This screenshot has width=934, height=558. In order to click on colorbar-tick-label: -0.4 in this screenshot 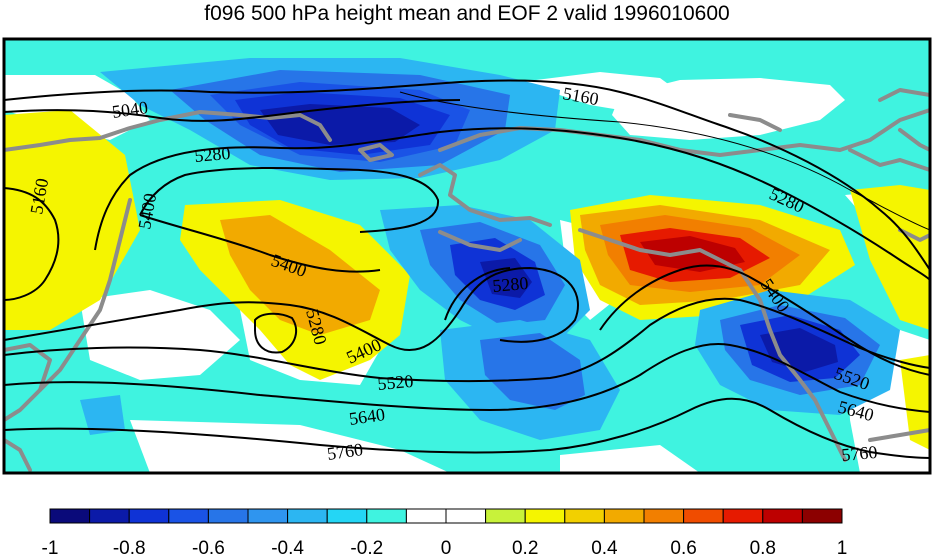, I will do `click(287, 548)`.